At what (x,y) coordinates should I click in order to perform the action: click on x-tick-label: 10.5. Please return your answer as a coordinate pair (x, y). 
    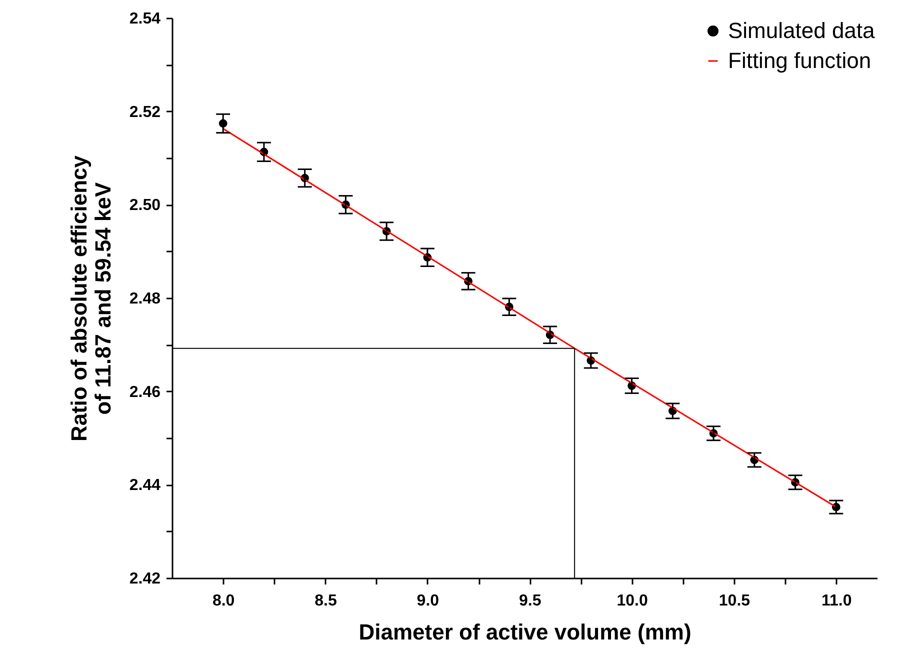
    Looking at the image, I should click on (734, 601).